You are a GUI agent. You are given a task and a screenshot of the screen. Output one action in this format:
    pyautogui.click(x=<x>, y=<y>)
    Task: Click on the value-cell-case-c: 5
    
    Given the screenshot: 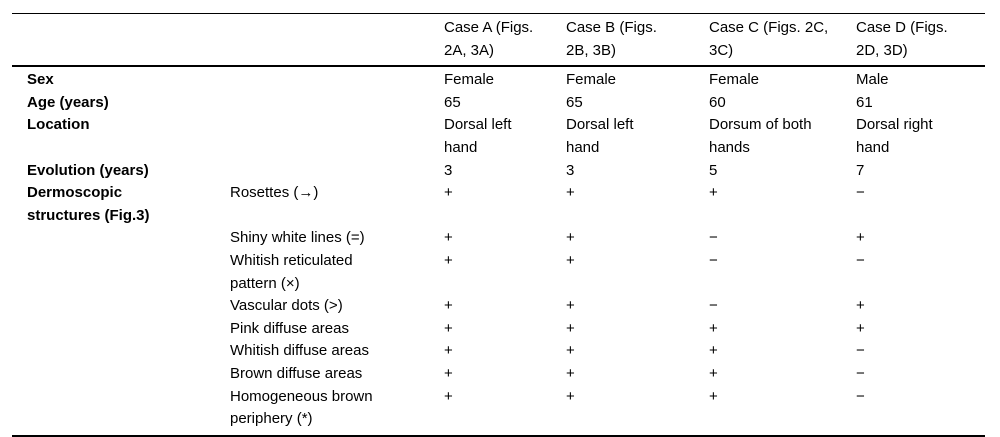 What is the action you would take?
    pyautogui.click(x=713, y=170)
    